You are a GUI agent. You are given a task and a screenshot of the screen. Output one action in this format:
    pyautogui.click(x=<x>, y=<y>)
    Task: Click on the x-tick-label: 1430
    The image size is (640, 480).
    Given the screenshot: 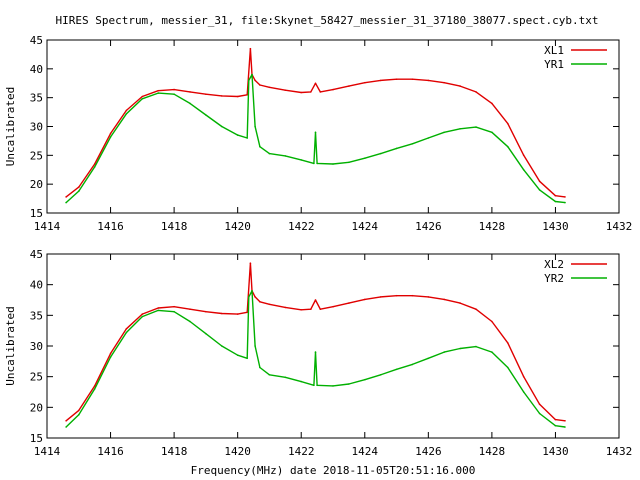 What is the action you would take?
    pyautogui.click(x=555, y=451)
    